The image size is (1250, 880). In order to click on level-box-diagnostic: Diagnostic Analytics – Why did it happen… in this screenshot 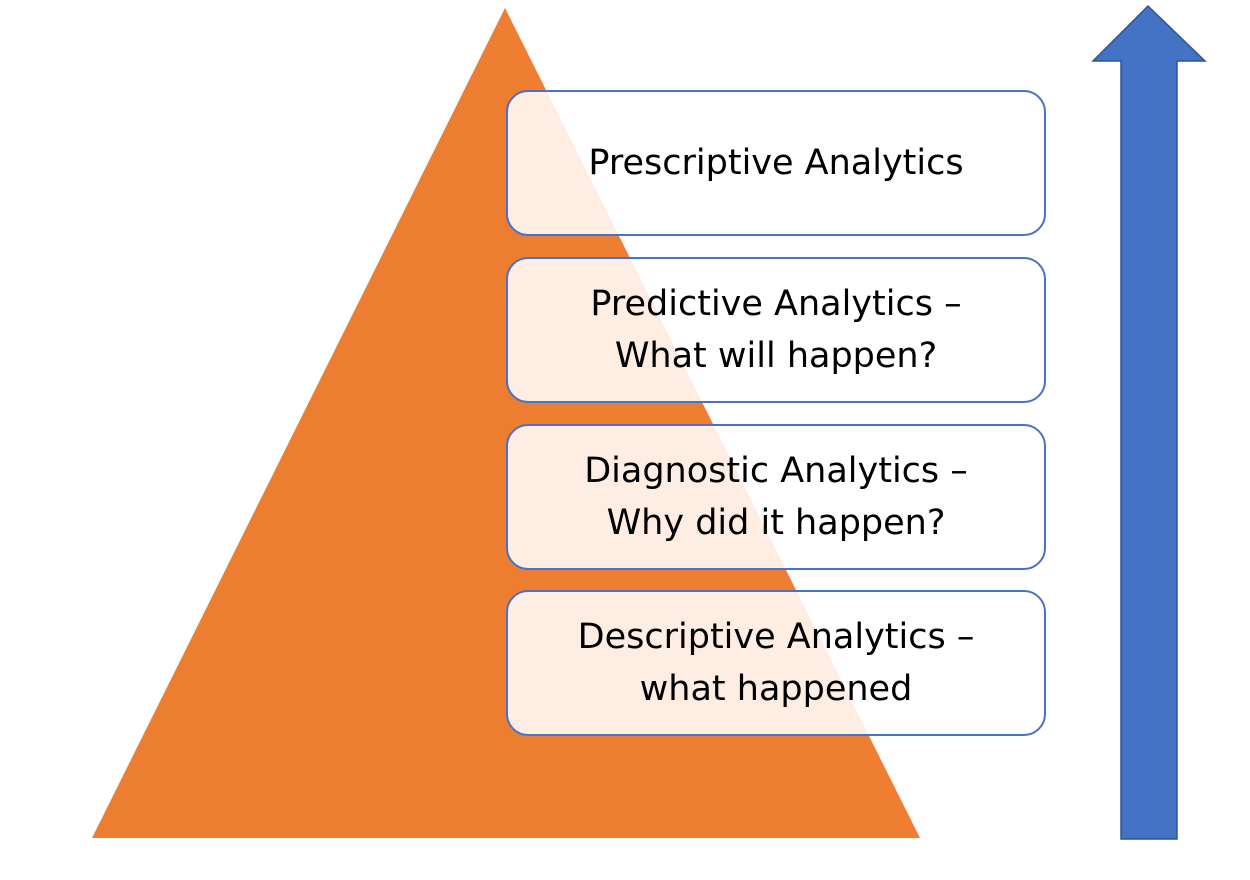, I will do `click(776, 497)`.